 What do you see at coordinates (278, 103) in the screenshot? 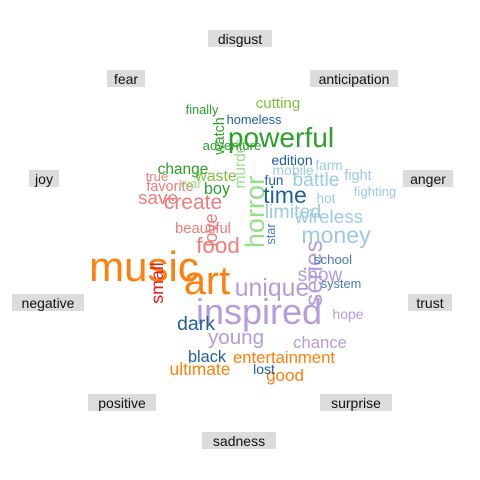
I see `word-cutting: cutting` at bounding box center [278, 103].